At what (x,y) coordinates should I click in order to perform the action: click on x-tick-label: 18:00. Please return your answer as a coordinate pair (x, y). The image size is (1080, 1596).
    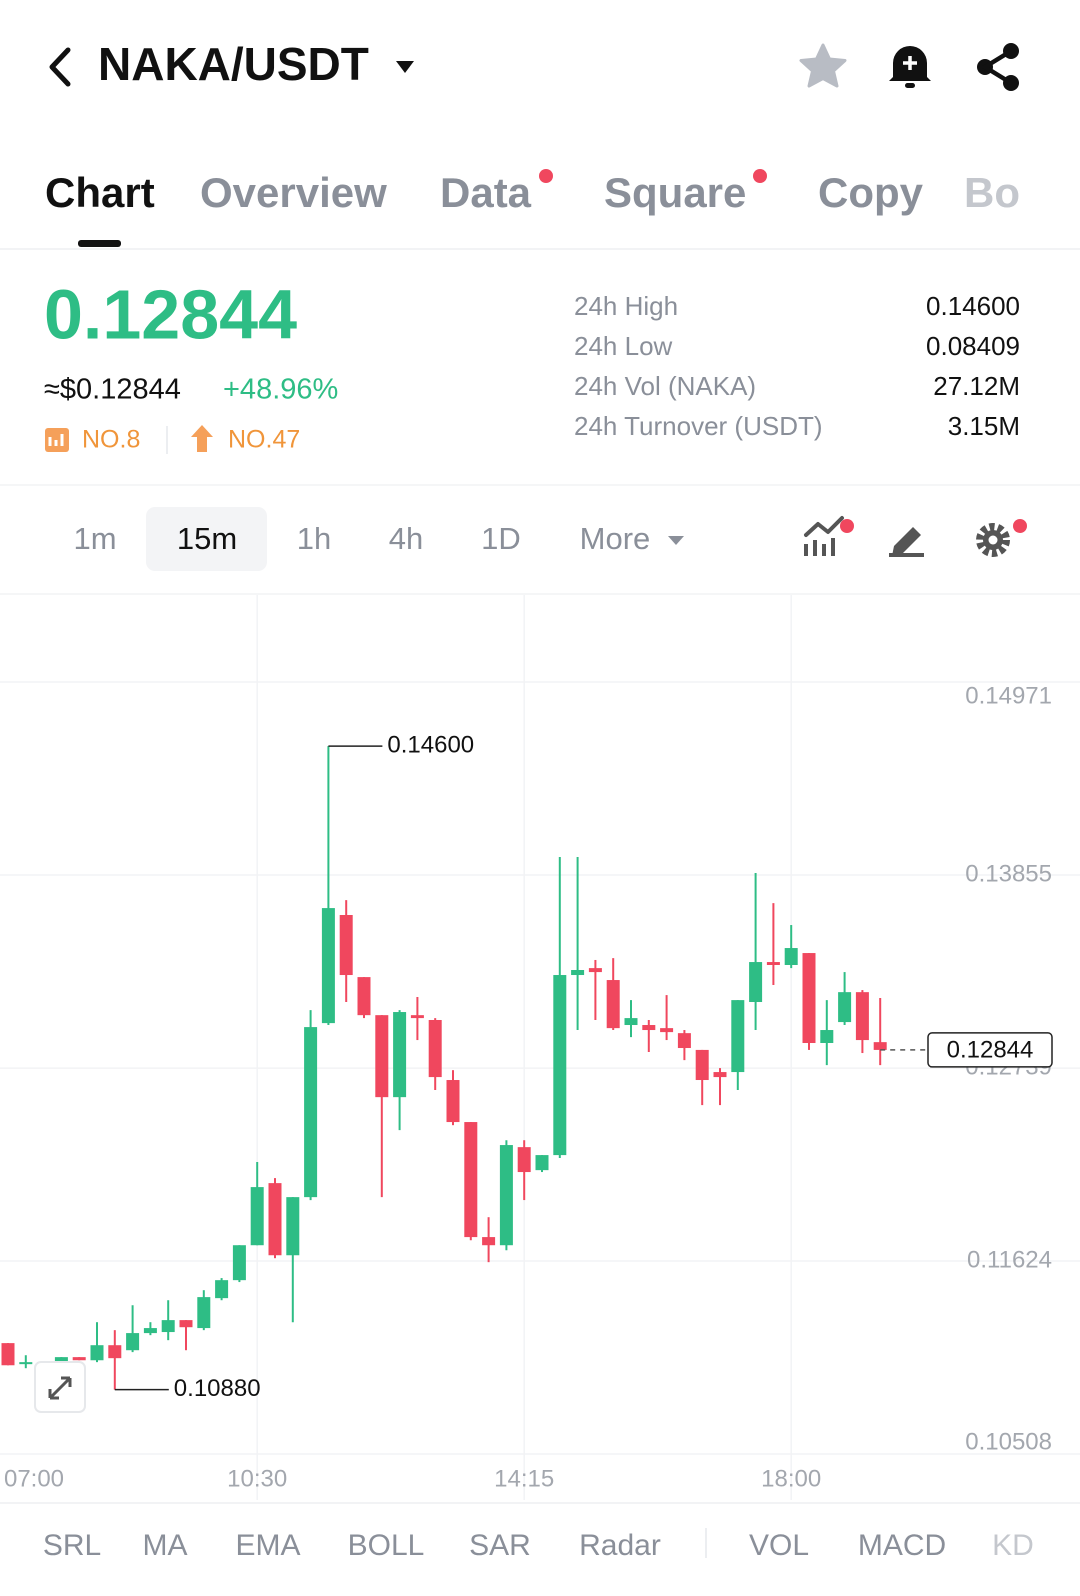
    Looking at the image, I should click on (791, 1478).